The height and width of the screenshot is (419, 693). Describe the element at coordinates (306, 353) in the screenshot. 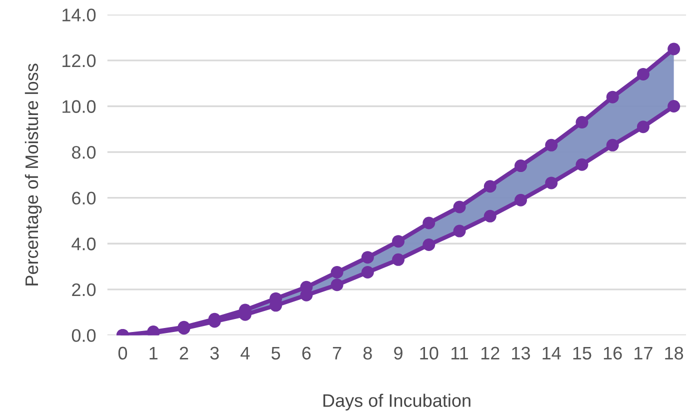

I see `x-tick-label: 6` at that location.